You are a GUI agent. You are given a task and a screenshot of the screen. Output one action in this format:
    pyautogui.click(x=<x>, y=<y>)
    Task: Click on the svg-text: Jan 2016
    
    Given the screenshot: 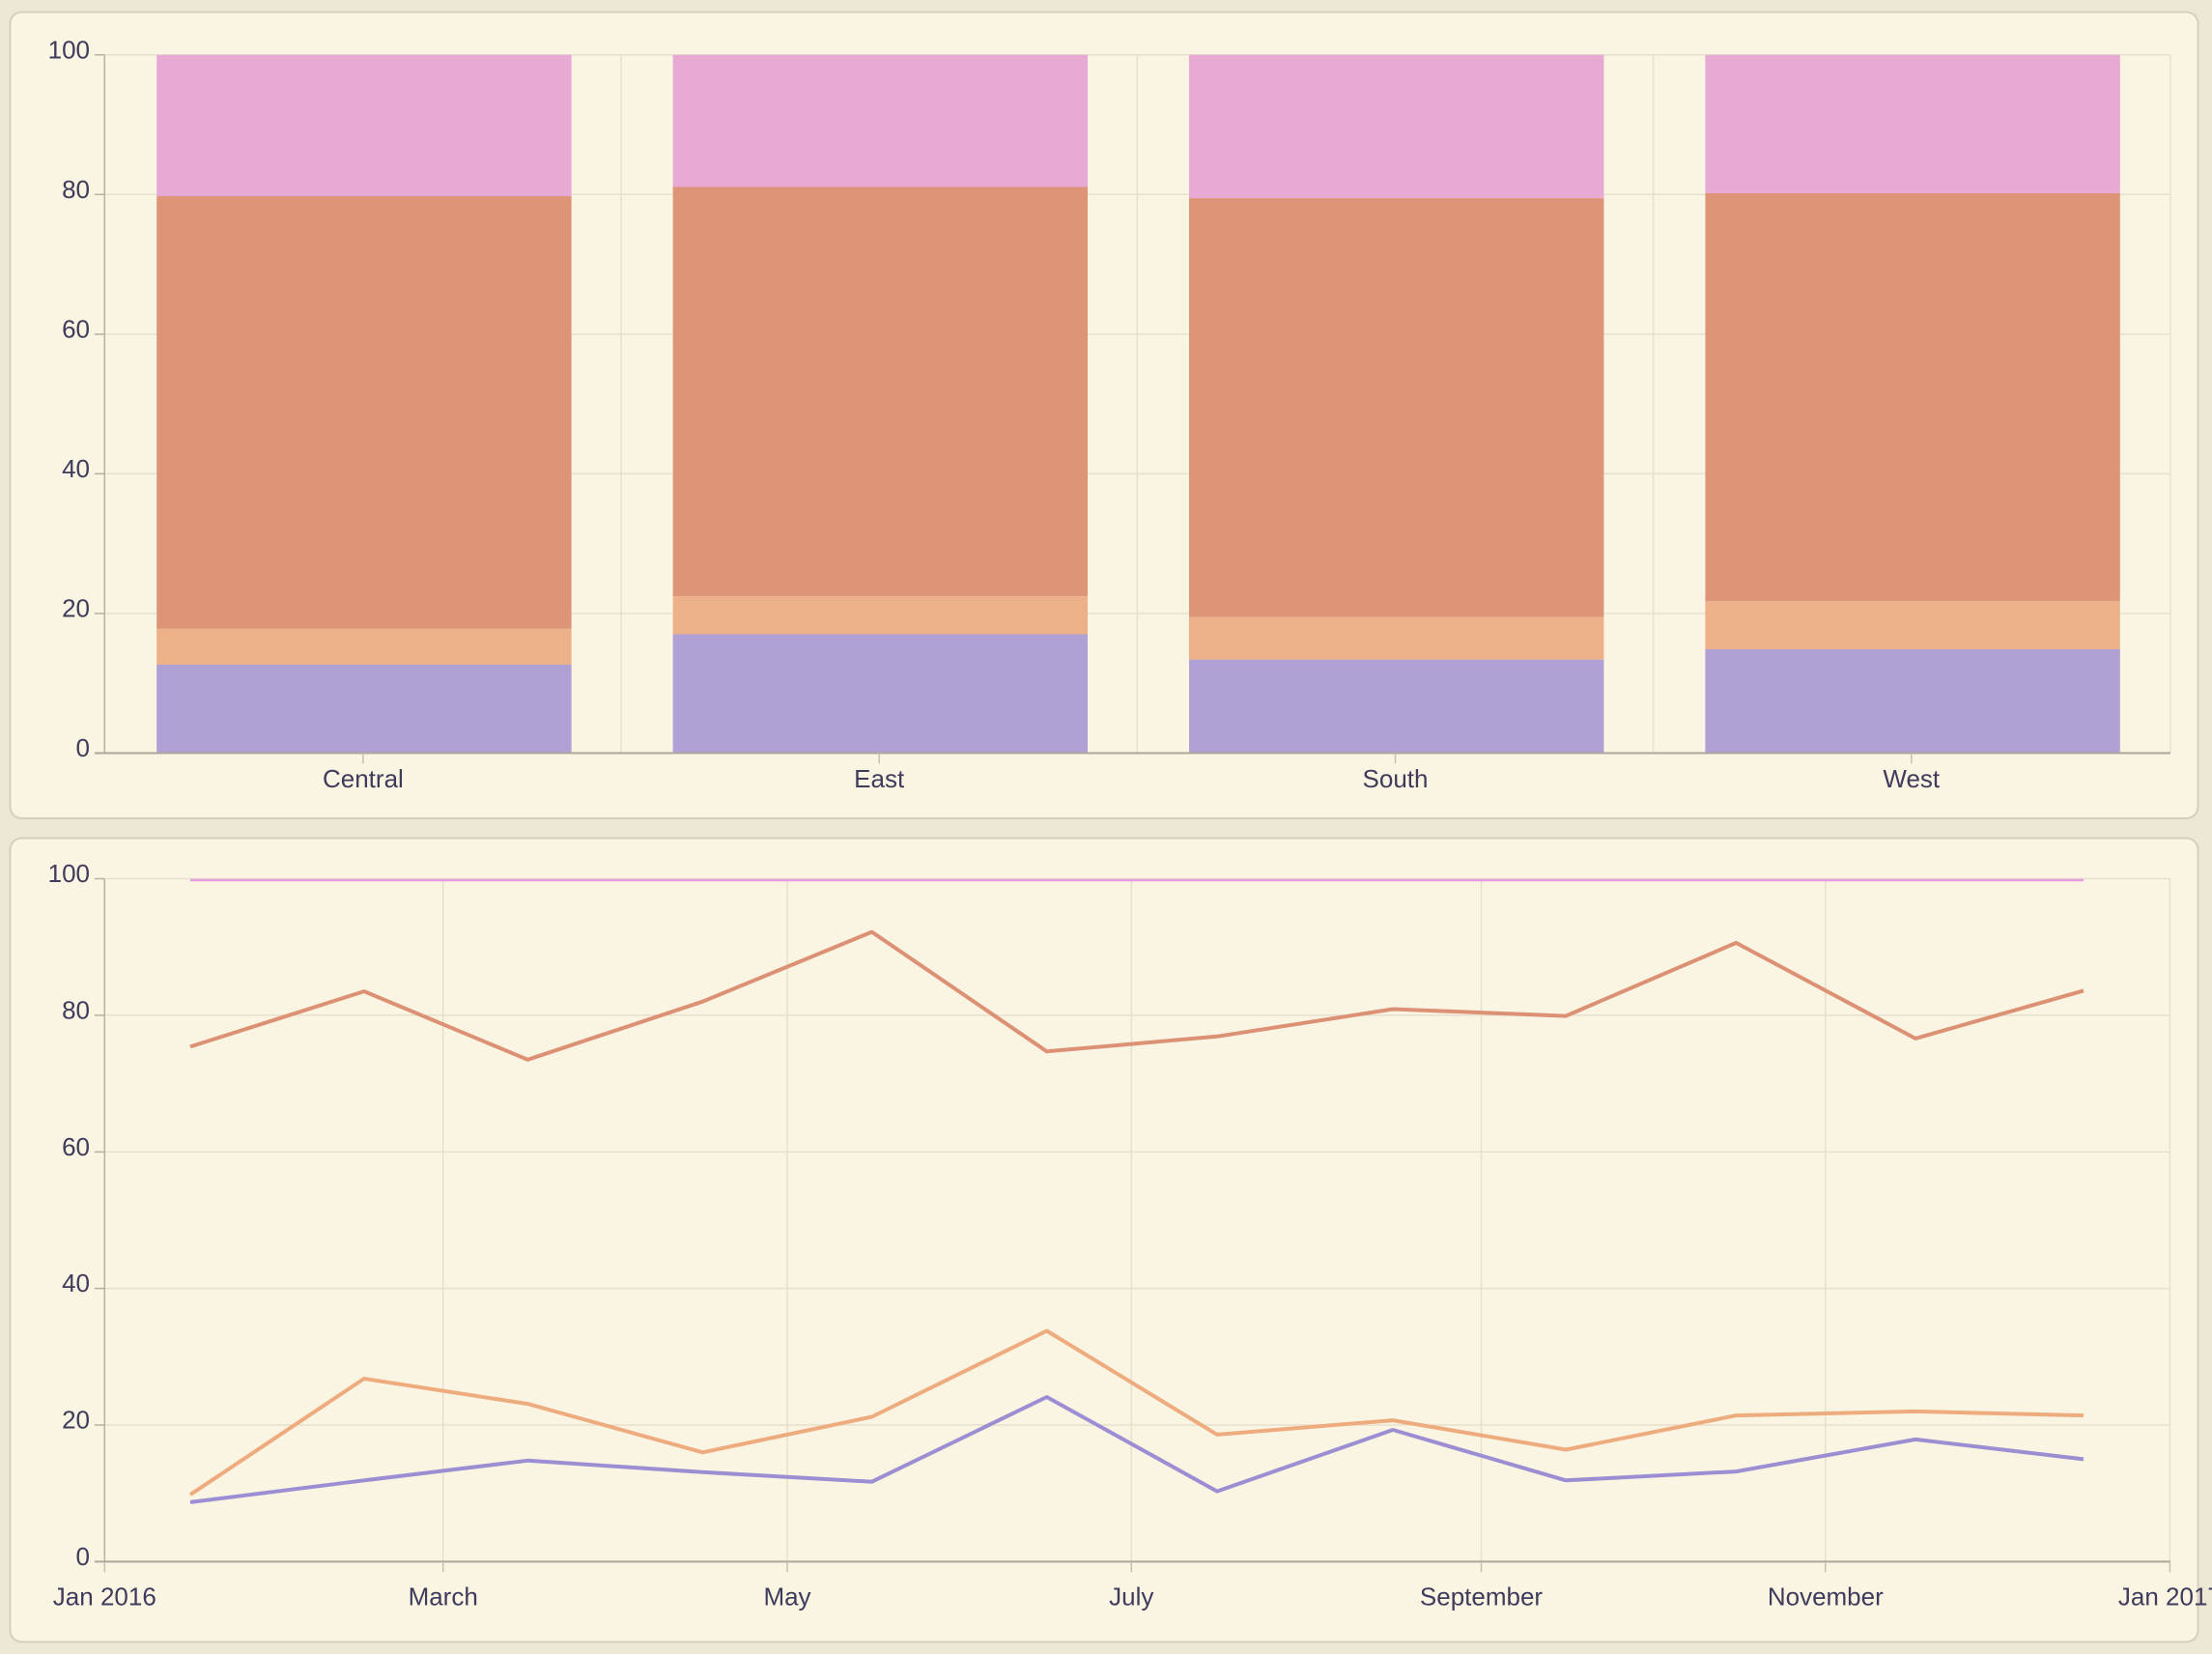 What is the action you would take?
    pyautogui.click(x=104, y=1597)
    